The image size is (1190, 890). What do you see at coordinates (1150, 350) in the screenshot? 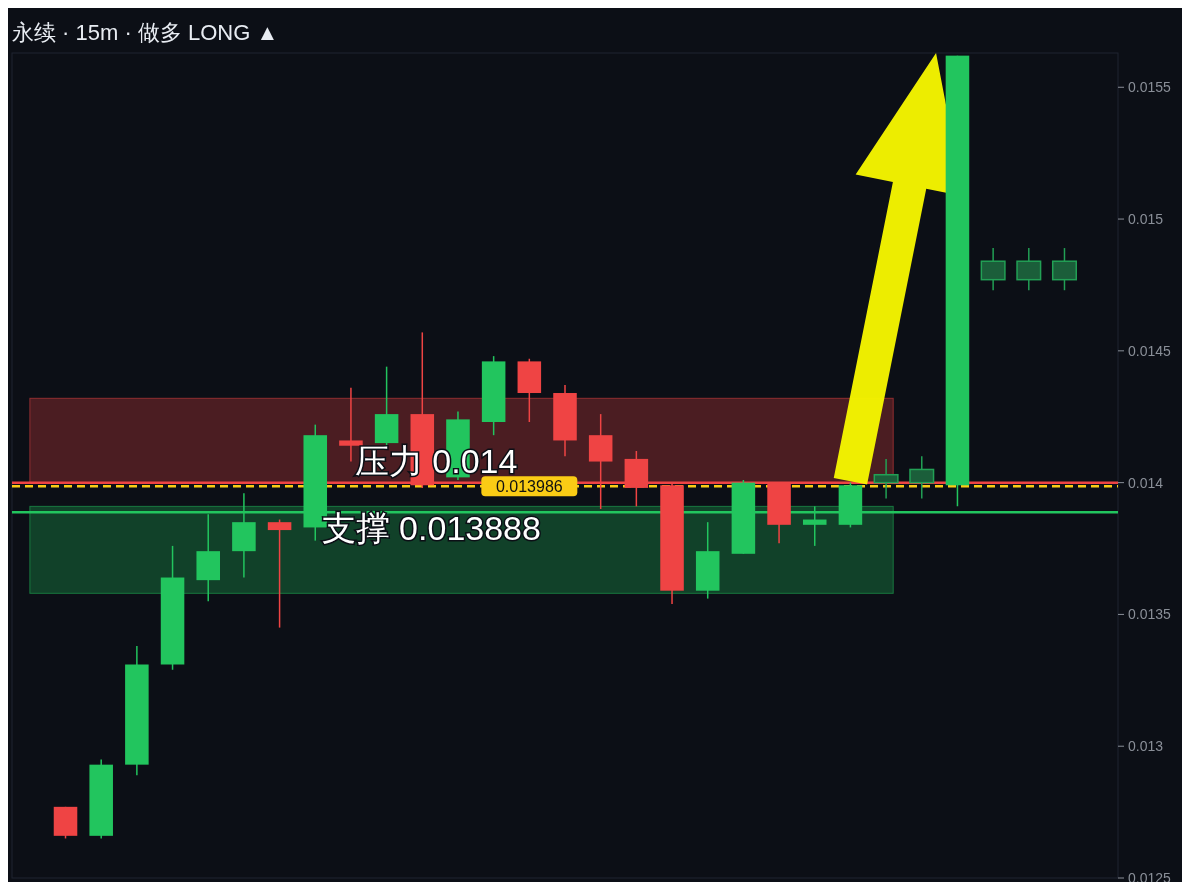
I see `y-tick-label: 0.0145` at bounding box center [1150, 350].